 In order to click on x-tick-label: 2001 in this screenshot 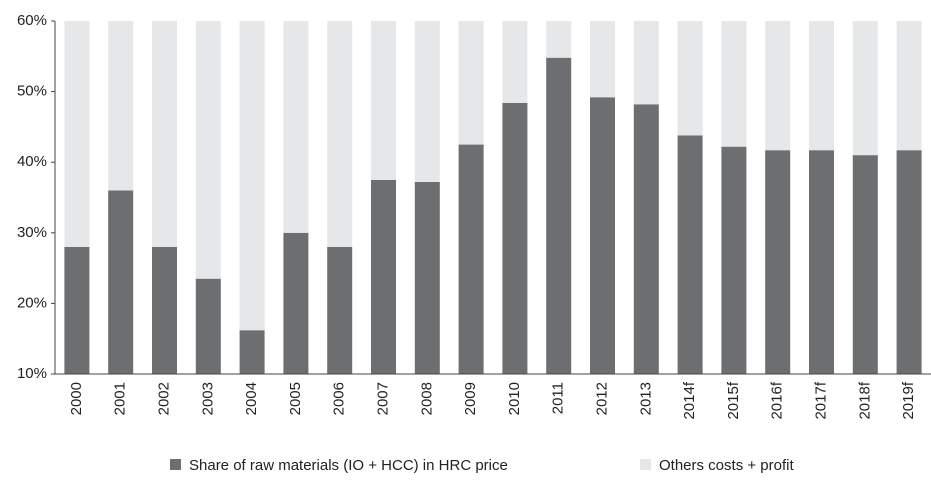, I will do `click(120, 398)`.